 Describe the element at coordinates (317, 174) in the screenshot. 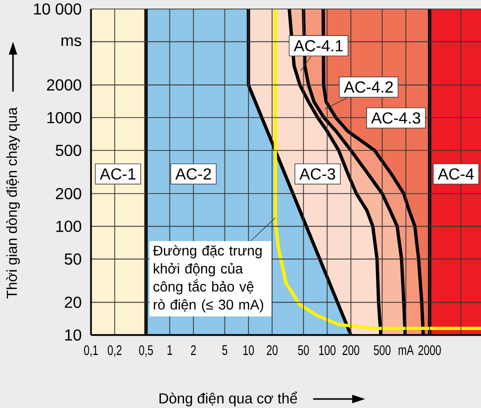

I see `annotation: AC-3` at that location.